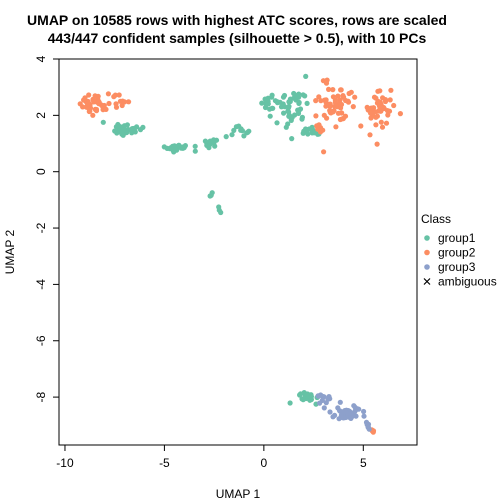 Image resolution: width=504 pixels, height=504 pixels. What do you see at coordinates (47, 228) in the screenshot?
I see `y-axis: 4 2 0 -2 -4 -6 -8` at bounding box center [47, 228].